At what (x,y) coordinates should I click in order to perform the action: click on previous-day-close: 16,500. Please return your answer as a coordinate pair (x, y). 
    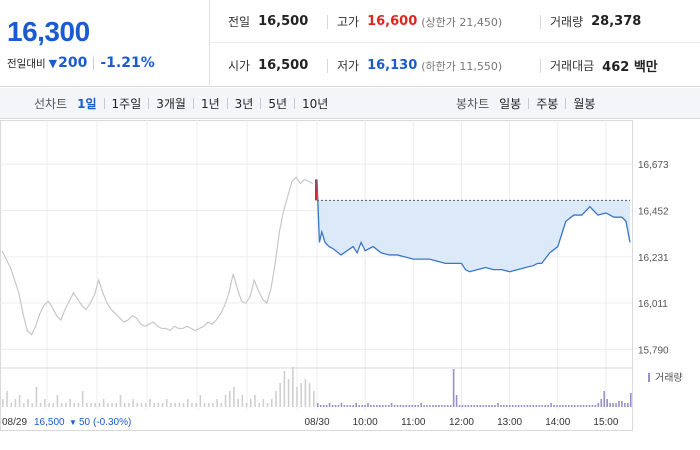
    Looking at the image, I should click on (49, 422).